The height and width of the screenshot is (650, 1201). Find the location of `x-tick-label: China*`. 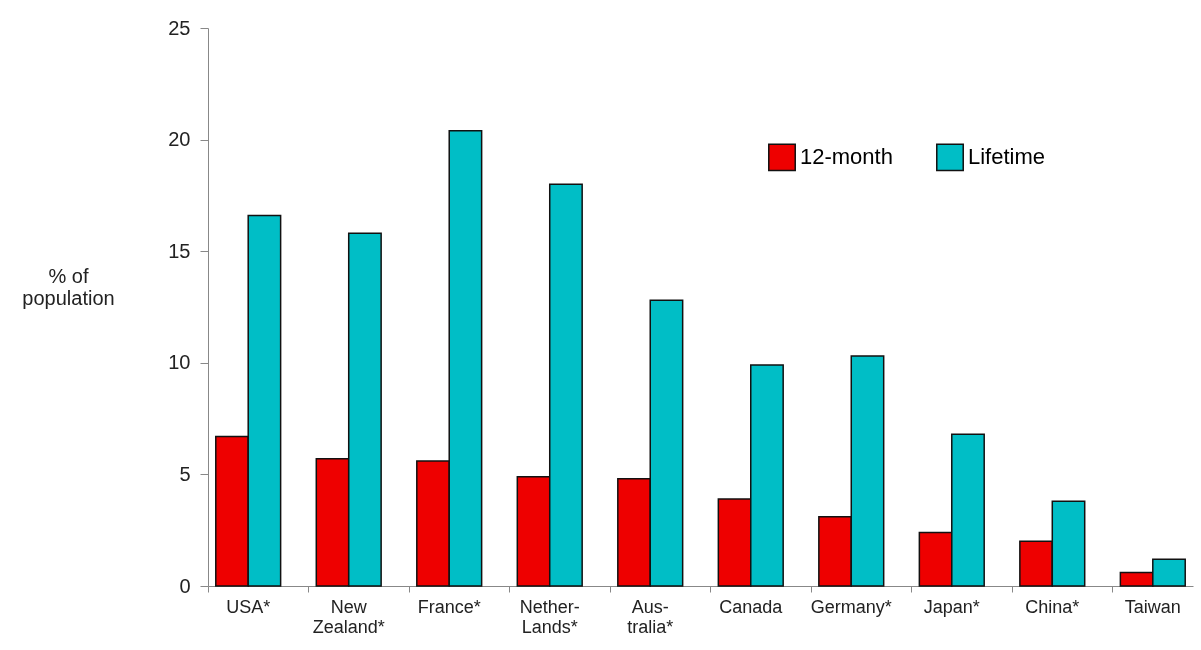

x-tick-label: China* is located at coordinates (1052, 606).